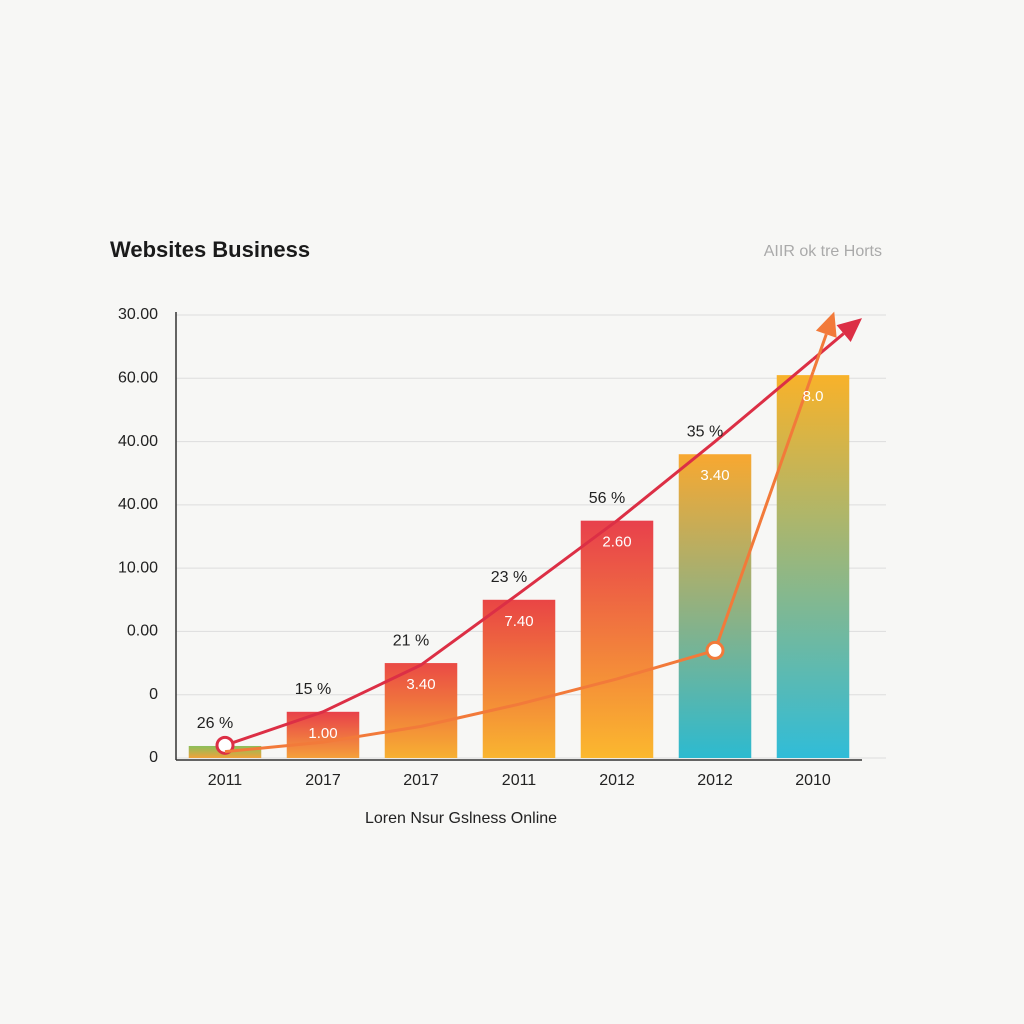  What do you see at coordinates (461, 818) in the screenshot?
I see `x-axis-label: Loren Nsur Gslness Online` at bounding box center [461, 818].